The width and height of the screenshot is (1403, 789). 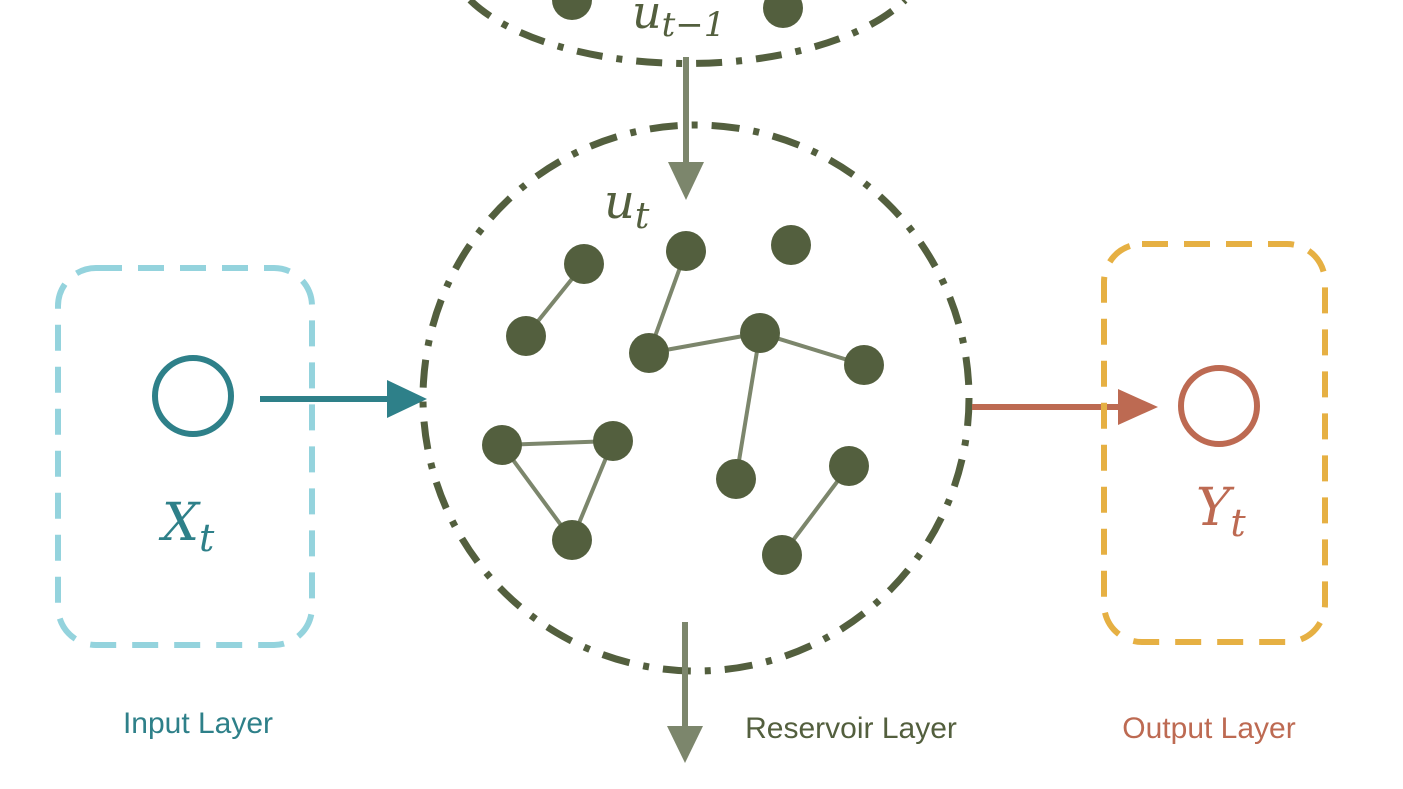 I want to click on input-node-label: Xt, so click(x=186, y=526).